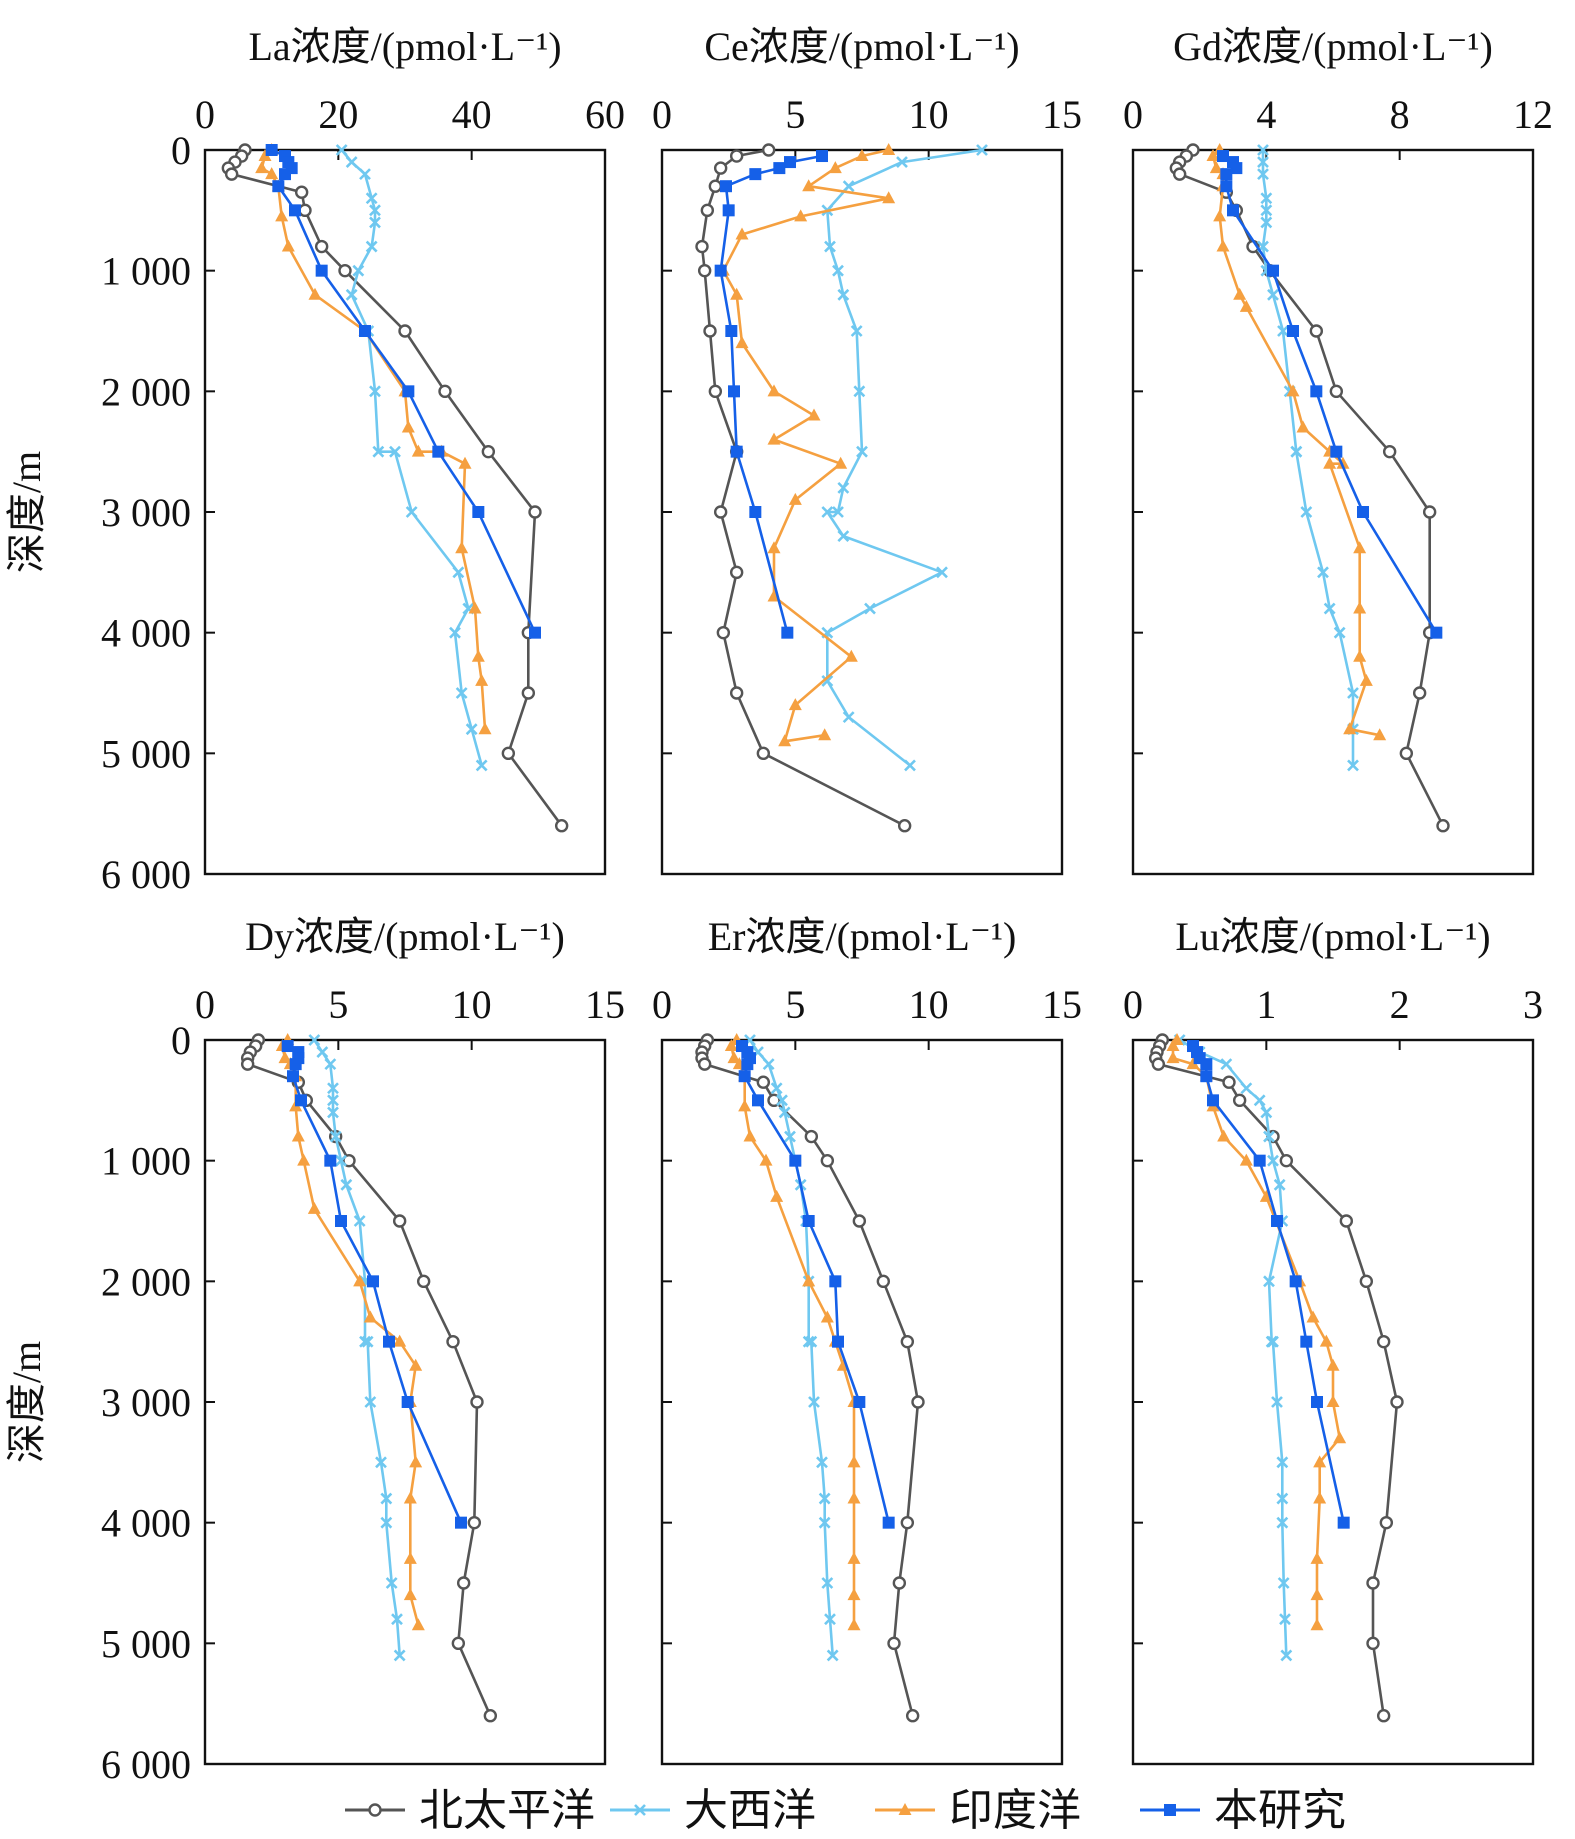 The height and width of the screenshot is (1839, 1575). I want to click on series-line-this-study, so click(1330, 394).